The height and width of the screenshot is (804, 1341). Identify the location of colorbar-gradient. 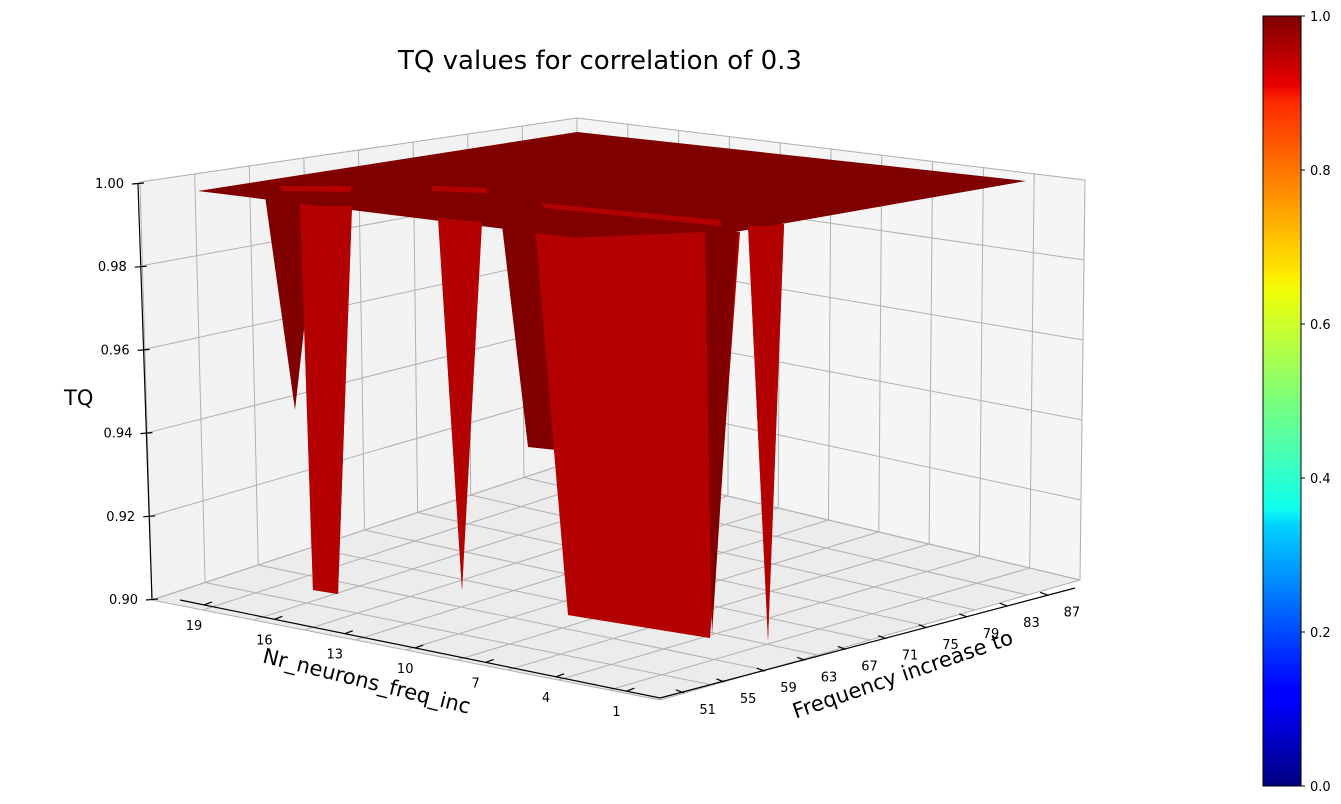
(1282, 401).